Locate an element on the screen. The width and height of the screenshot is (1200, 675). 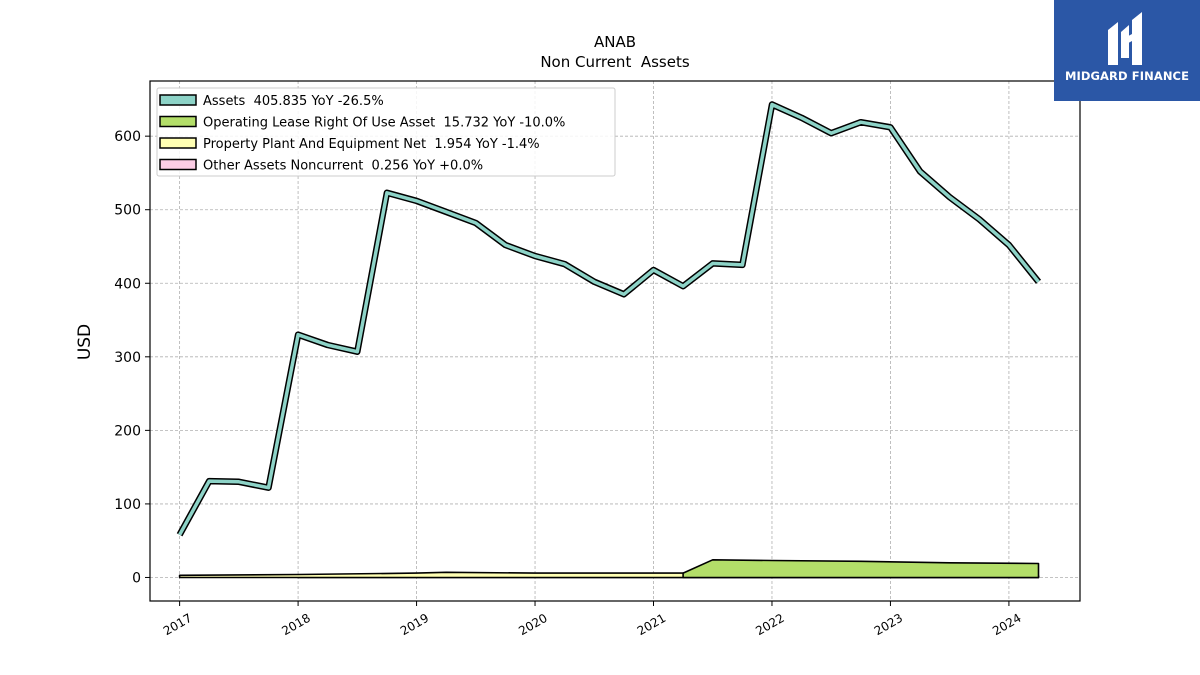
chart-title: ANAB is located at coordinates (615, 42).